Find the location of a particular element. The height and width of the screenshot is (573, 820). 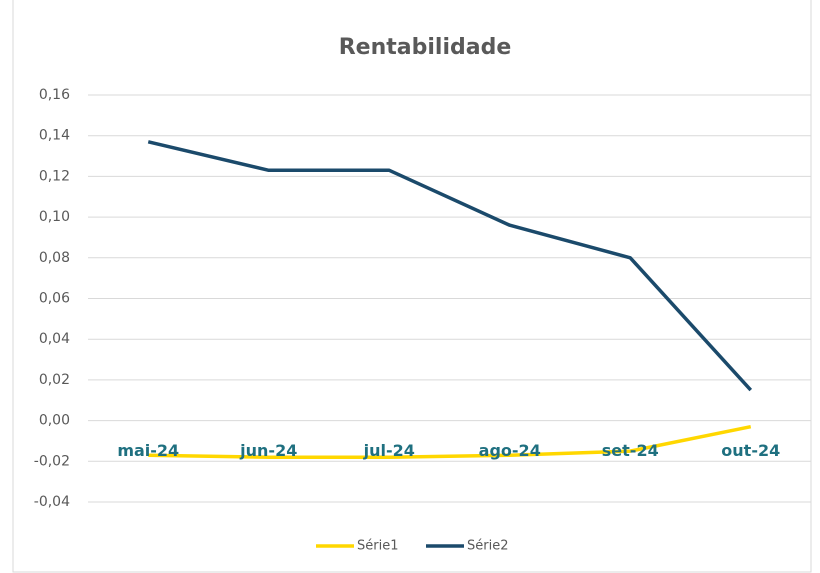

legend-label: Série1 is located at coordinates (377, 546).